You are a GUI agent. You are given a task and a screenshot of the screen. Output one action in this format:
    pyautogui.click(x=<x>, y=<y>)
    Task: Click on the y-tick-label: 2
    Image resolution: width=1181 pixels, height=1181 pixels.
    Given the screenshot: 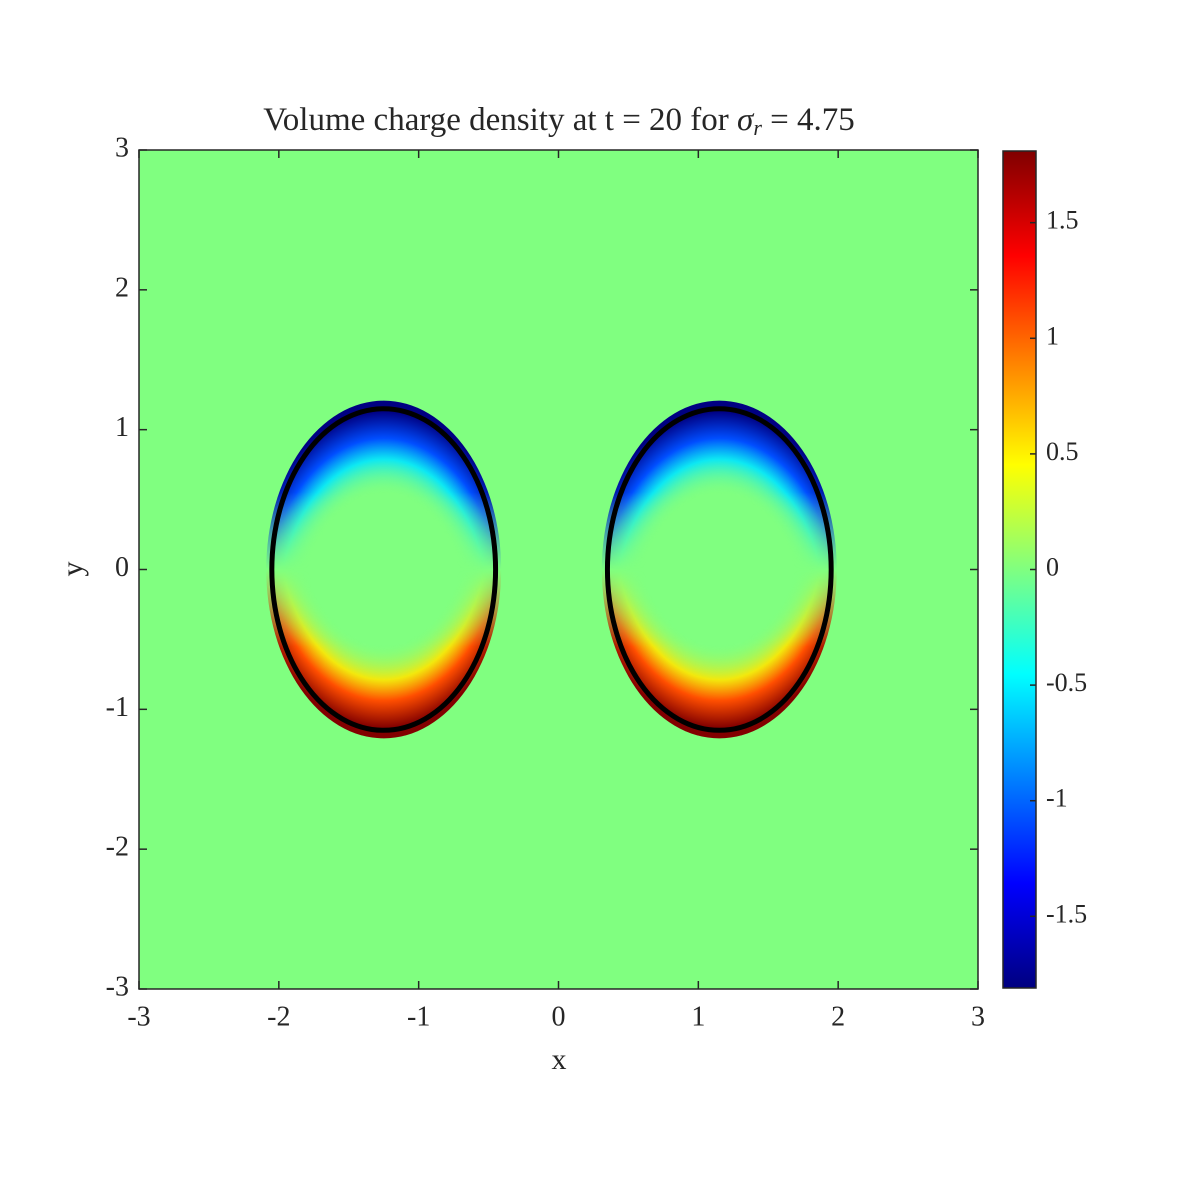 What is the action you would take?
    pyautogui.click(x=122, y=287)
    